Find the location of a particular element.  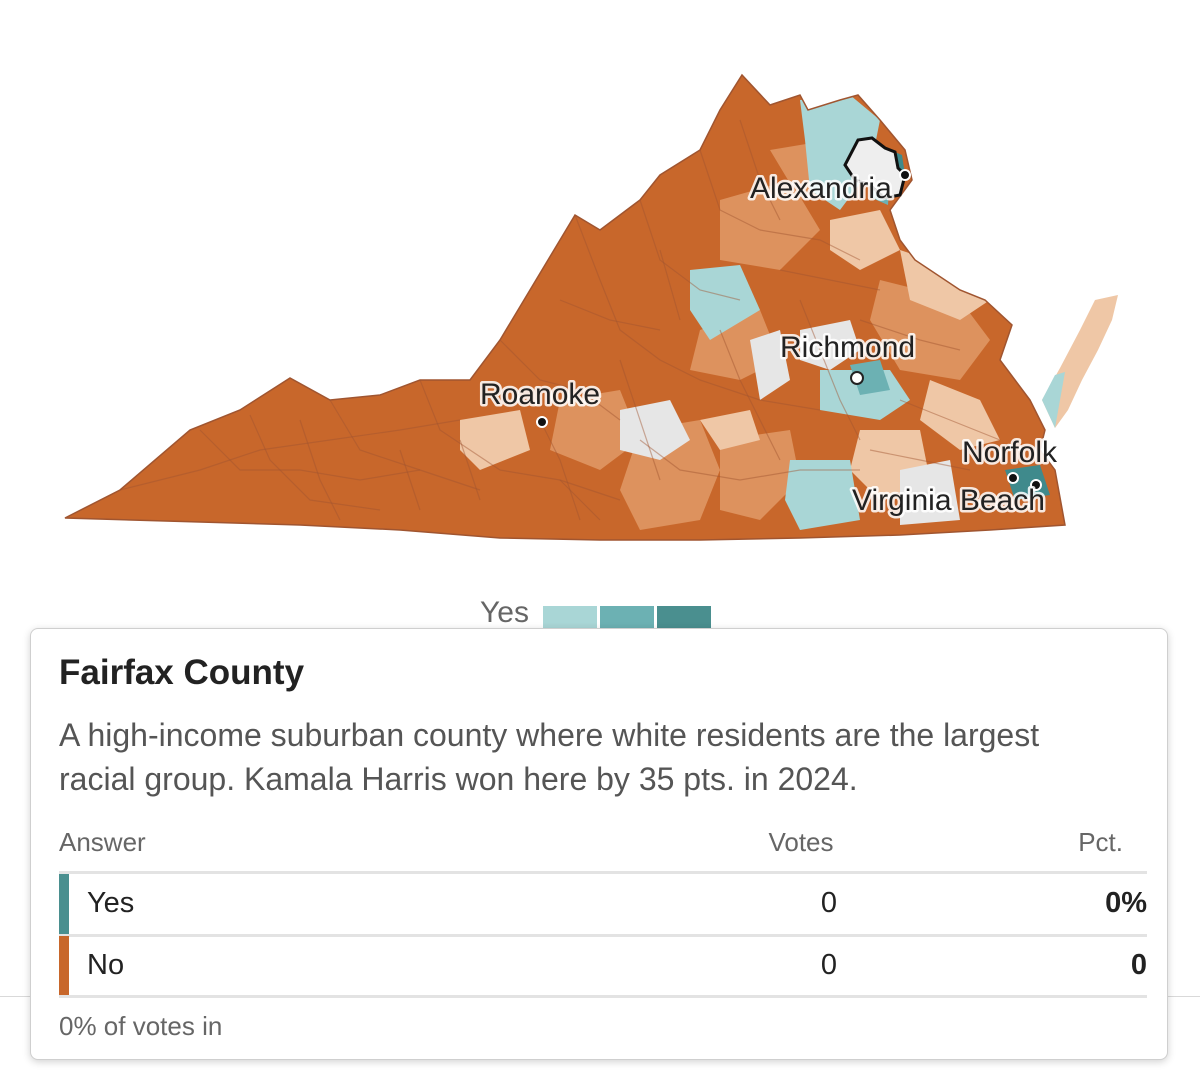

region-stafford is located at coordinates (865, 240).